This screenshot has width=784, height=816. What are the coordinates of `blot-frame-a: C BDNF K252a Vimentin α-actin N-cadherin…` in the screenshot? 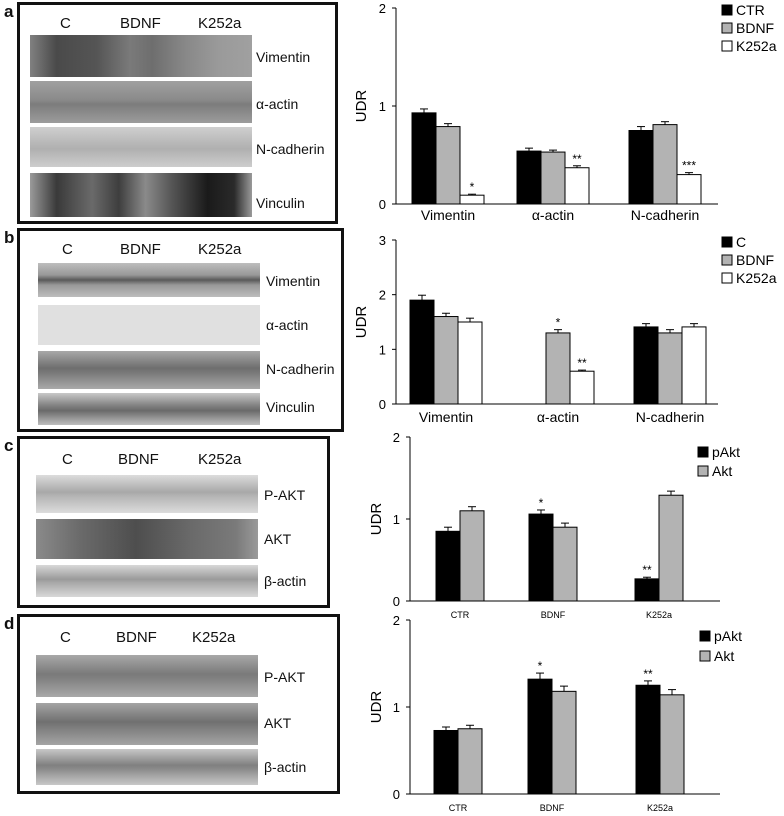 It's located at (177, 113).